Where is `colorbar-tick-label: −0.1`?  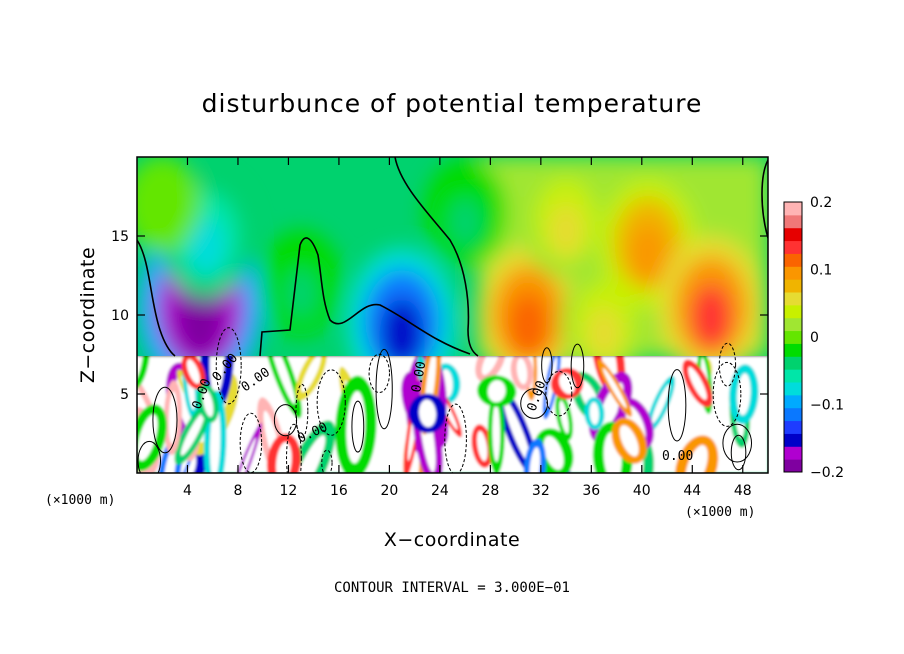
colorbar-tick-label: −0.1 is located at coordinates (827, 406).